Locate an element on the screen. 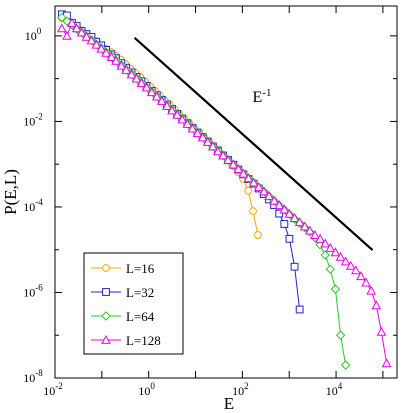  x-tick-label: 10⁰ is located at coordinates (146, 389).